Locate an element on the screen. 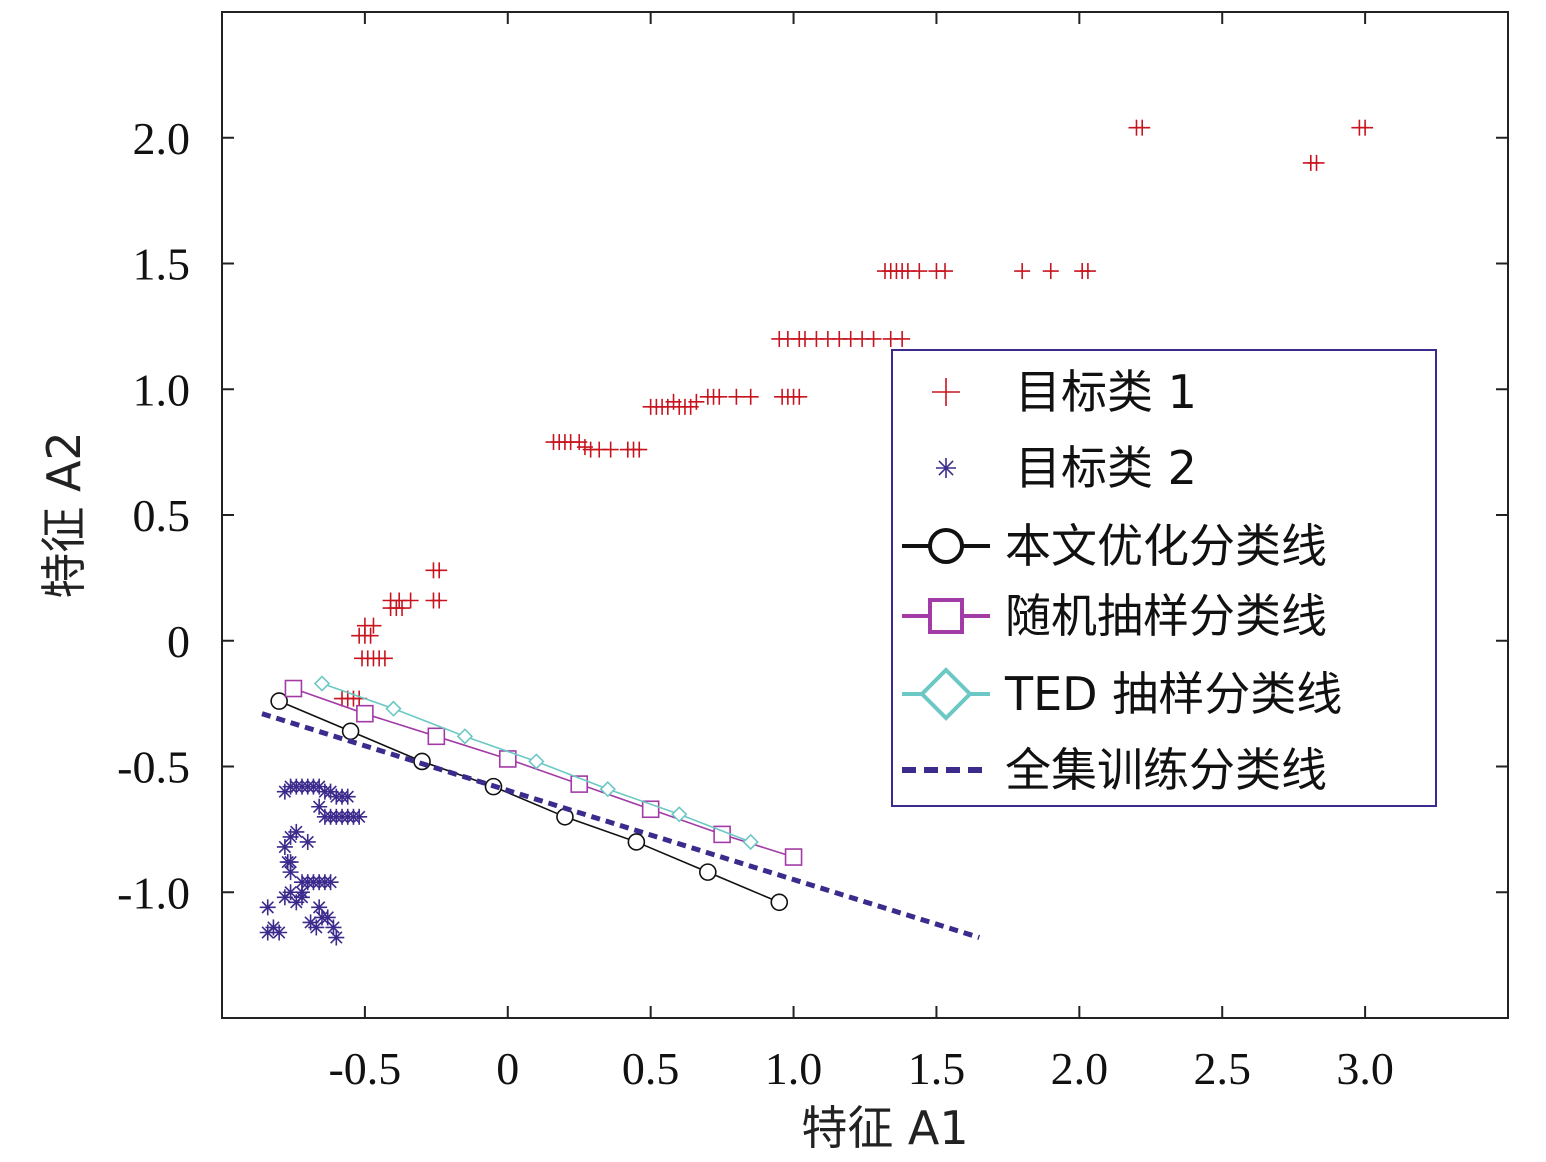  x-tick-label: 1.0 is located at coordinates (794, 1068).